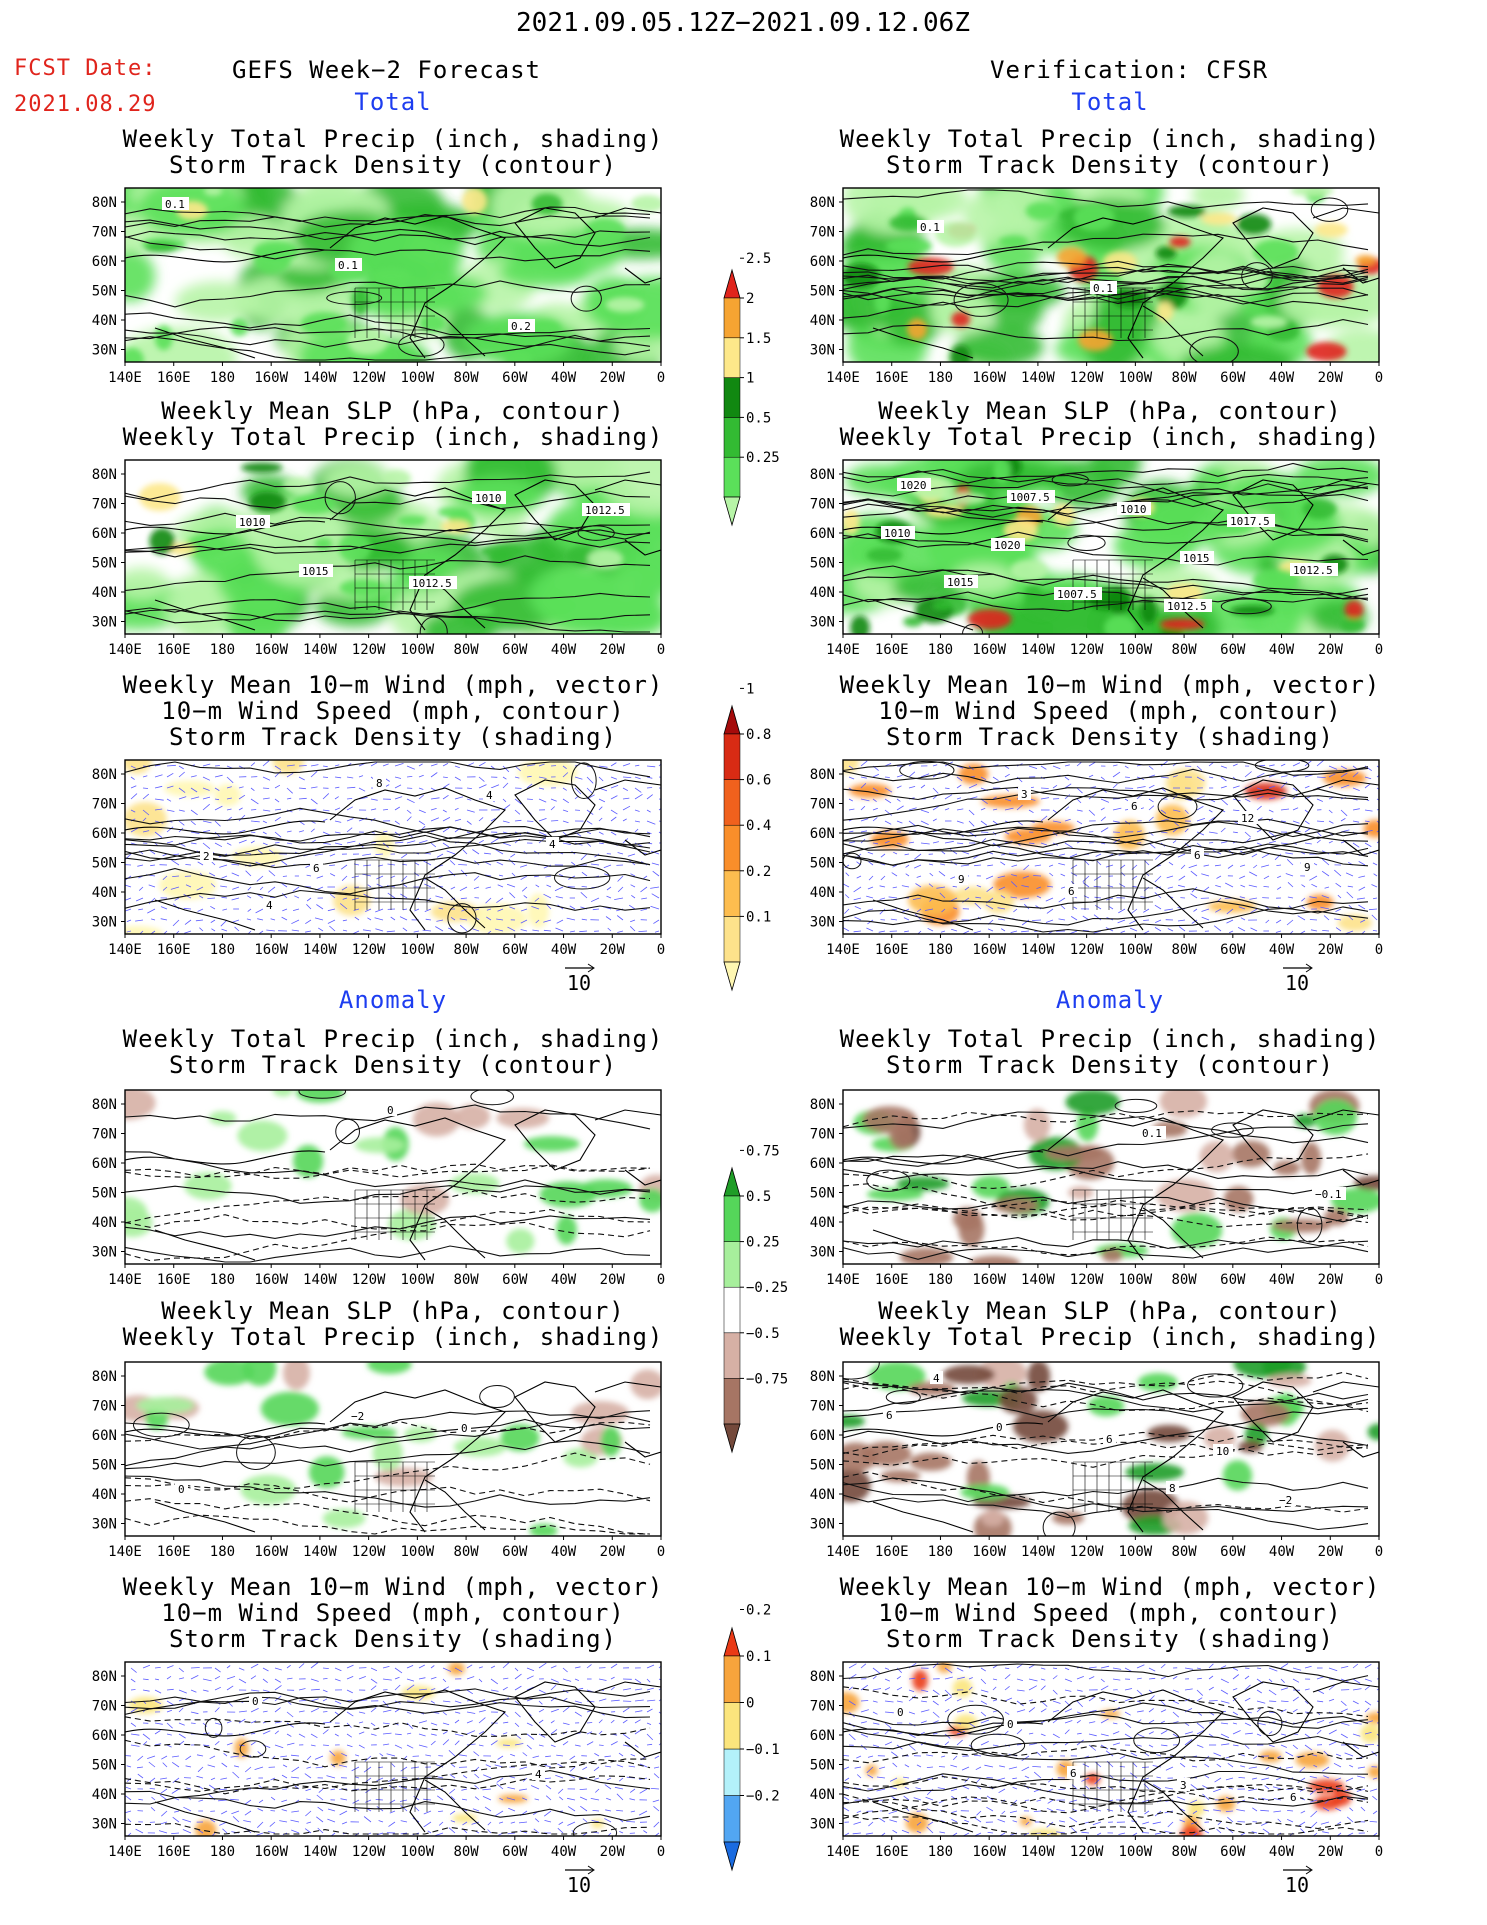  What do you see at coordinates (767, 1379) in the screenshot?
I see `colorbar-label: −0.75` at bounding box center [767, 1379].